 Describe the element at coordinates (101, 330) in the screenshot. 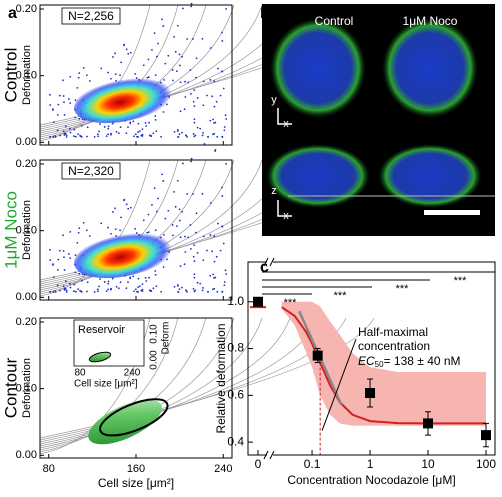

I see `inset-title: Reservoir` at that location.